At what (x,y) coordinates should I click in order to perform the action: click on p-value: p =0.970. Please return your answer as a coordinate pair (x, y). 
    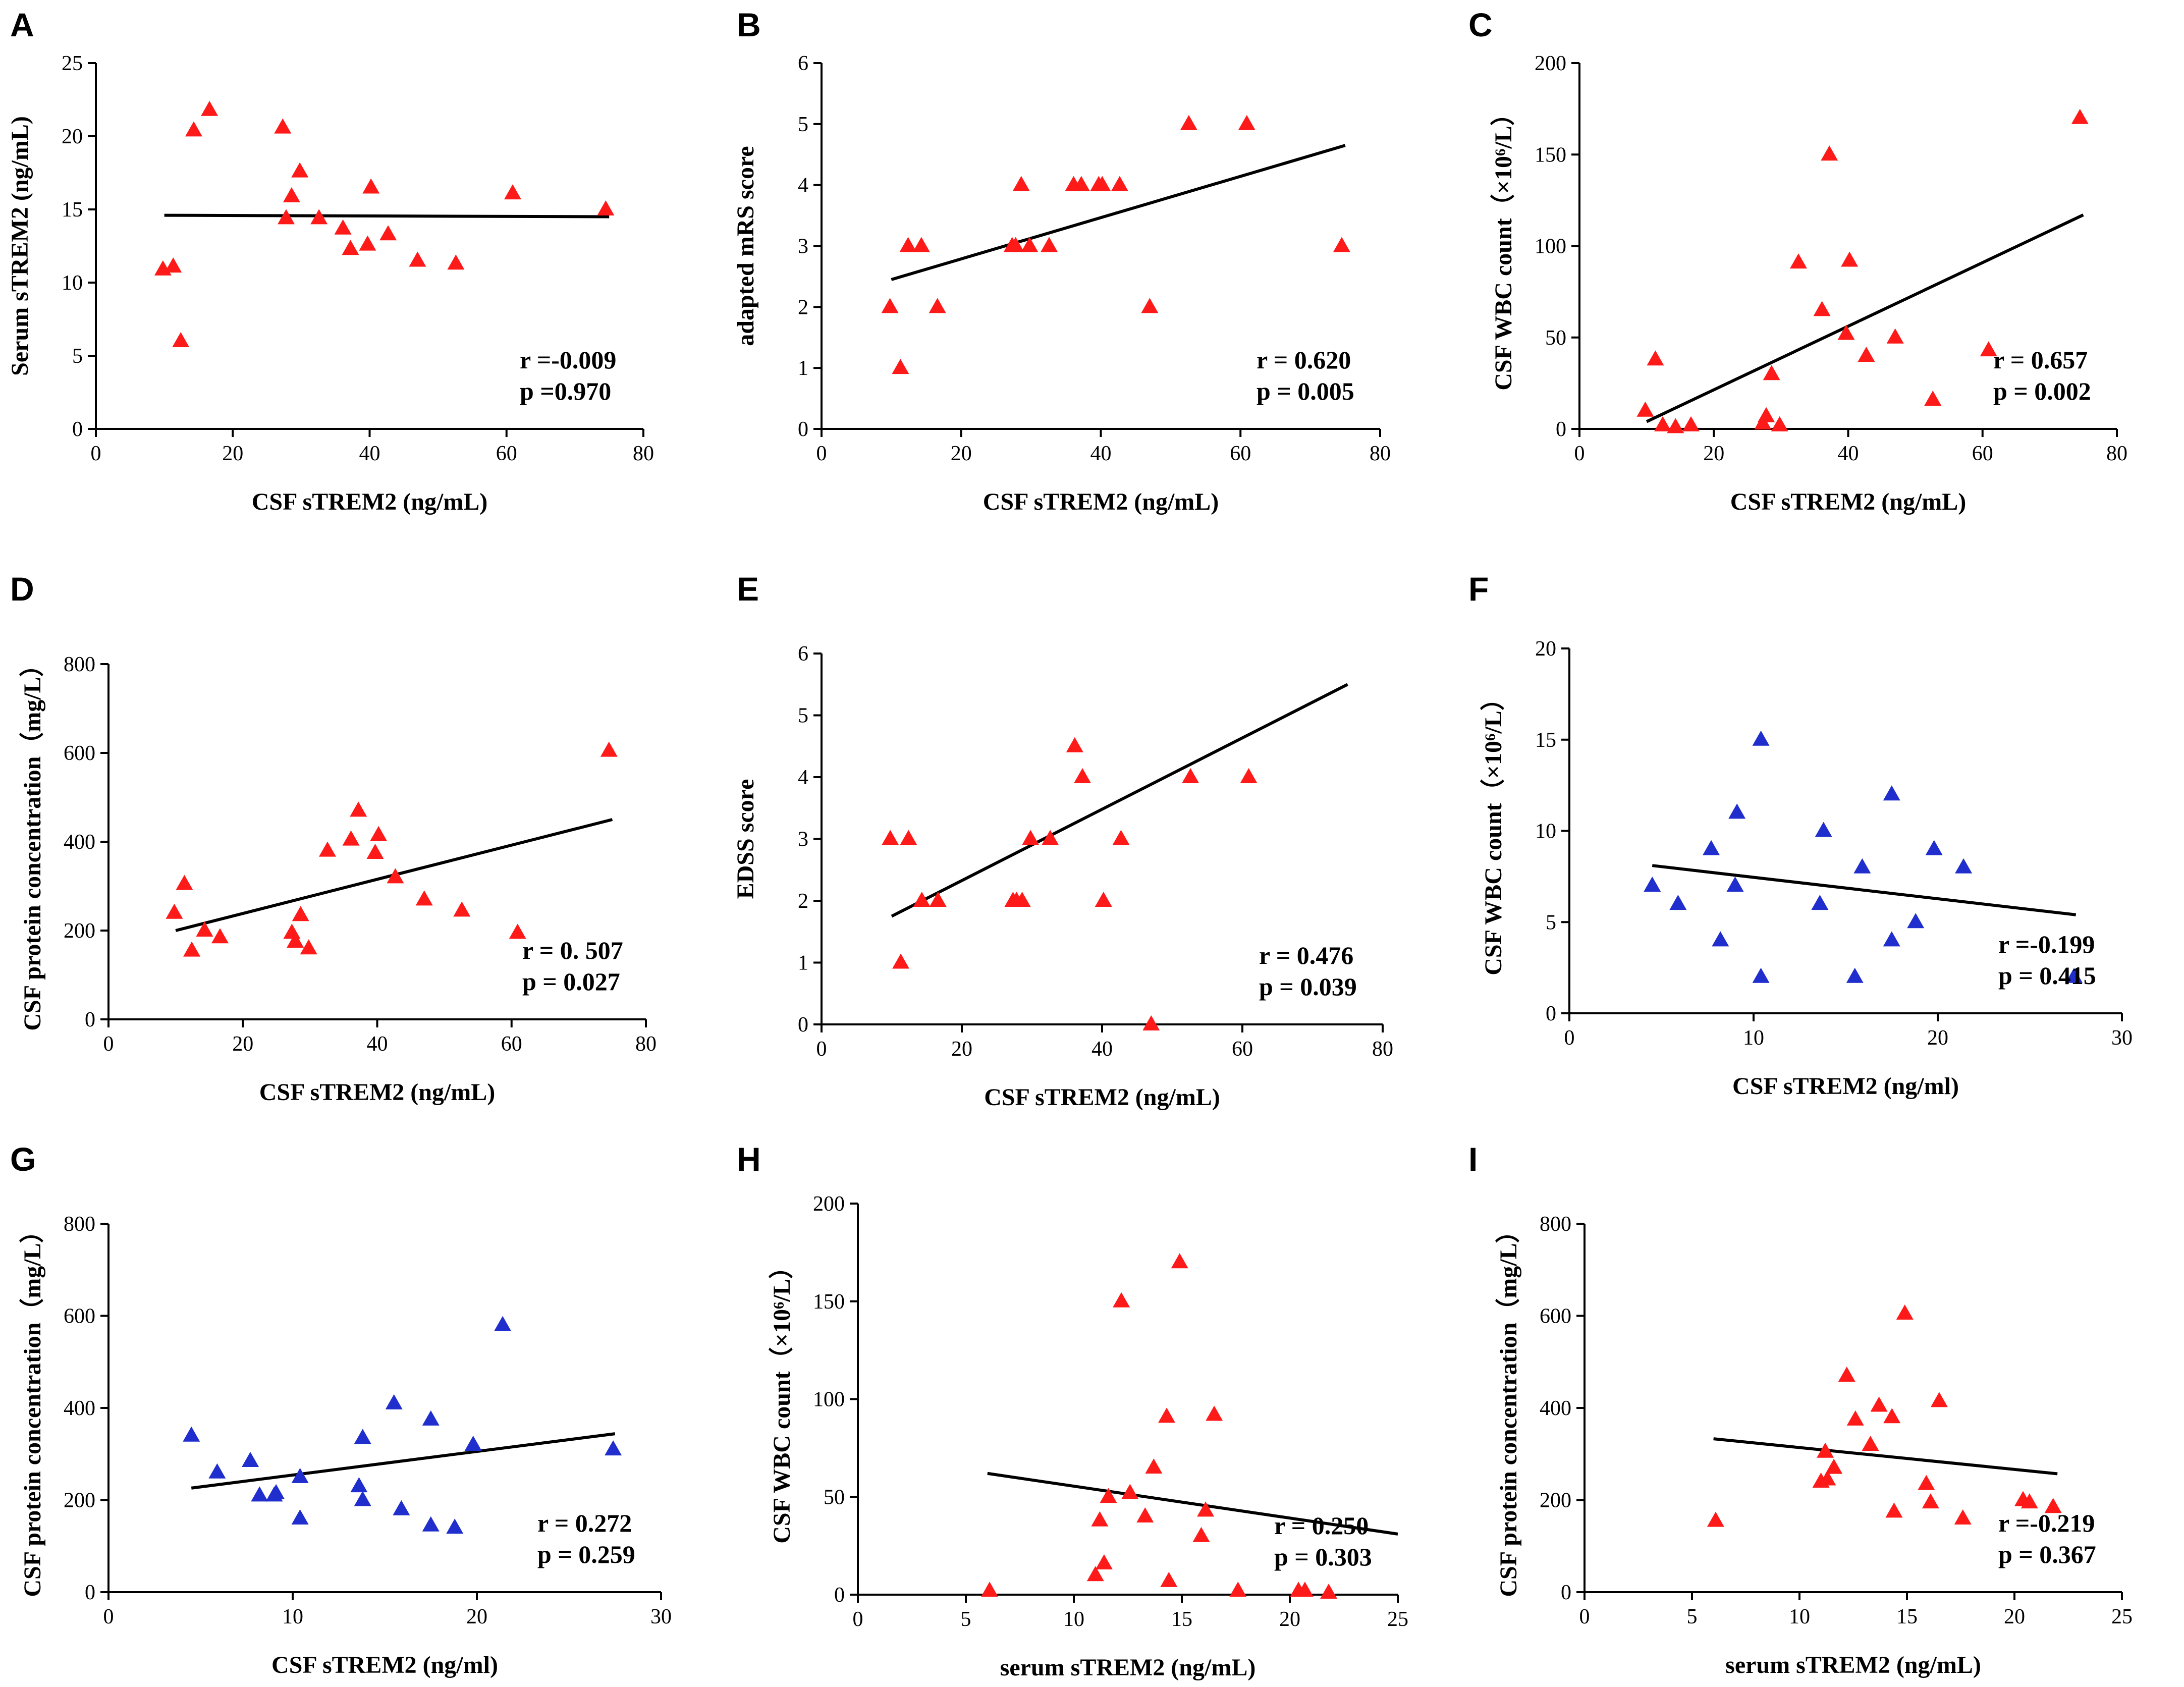
    Looking at the image, I should click on (565, 391).